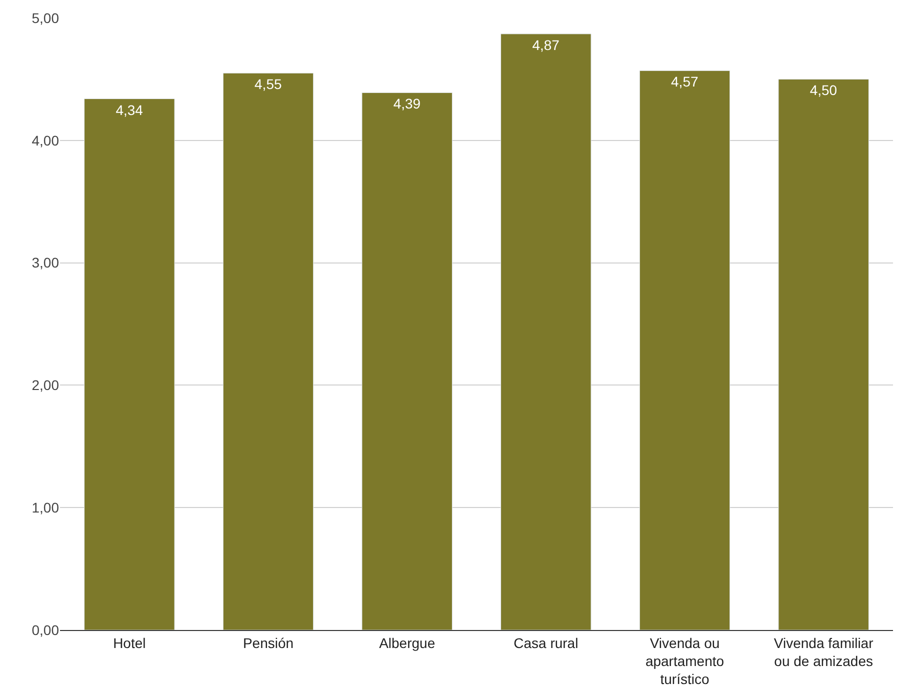 This screenshot has height=700, width=903. I want to click on y-tick-label: 2,00, so click(46, 385).